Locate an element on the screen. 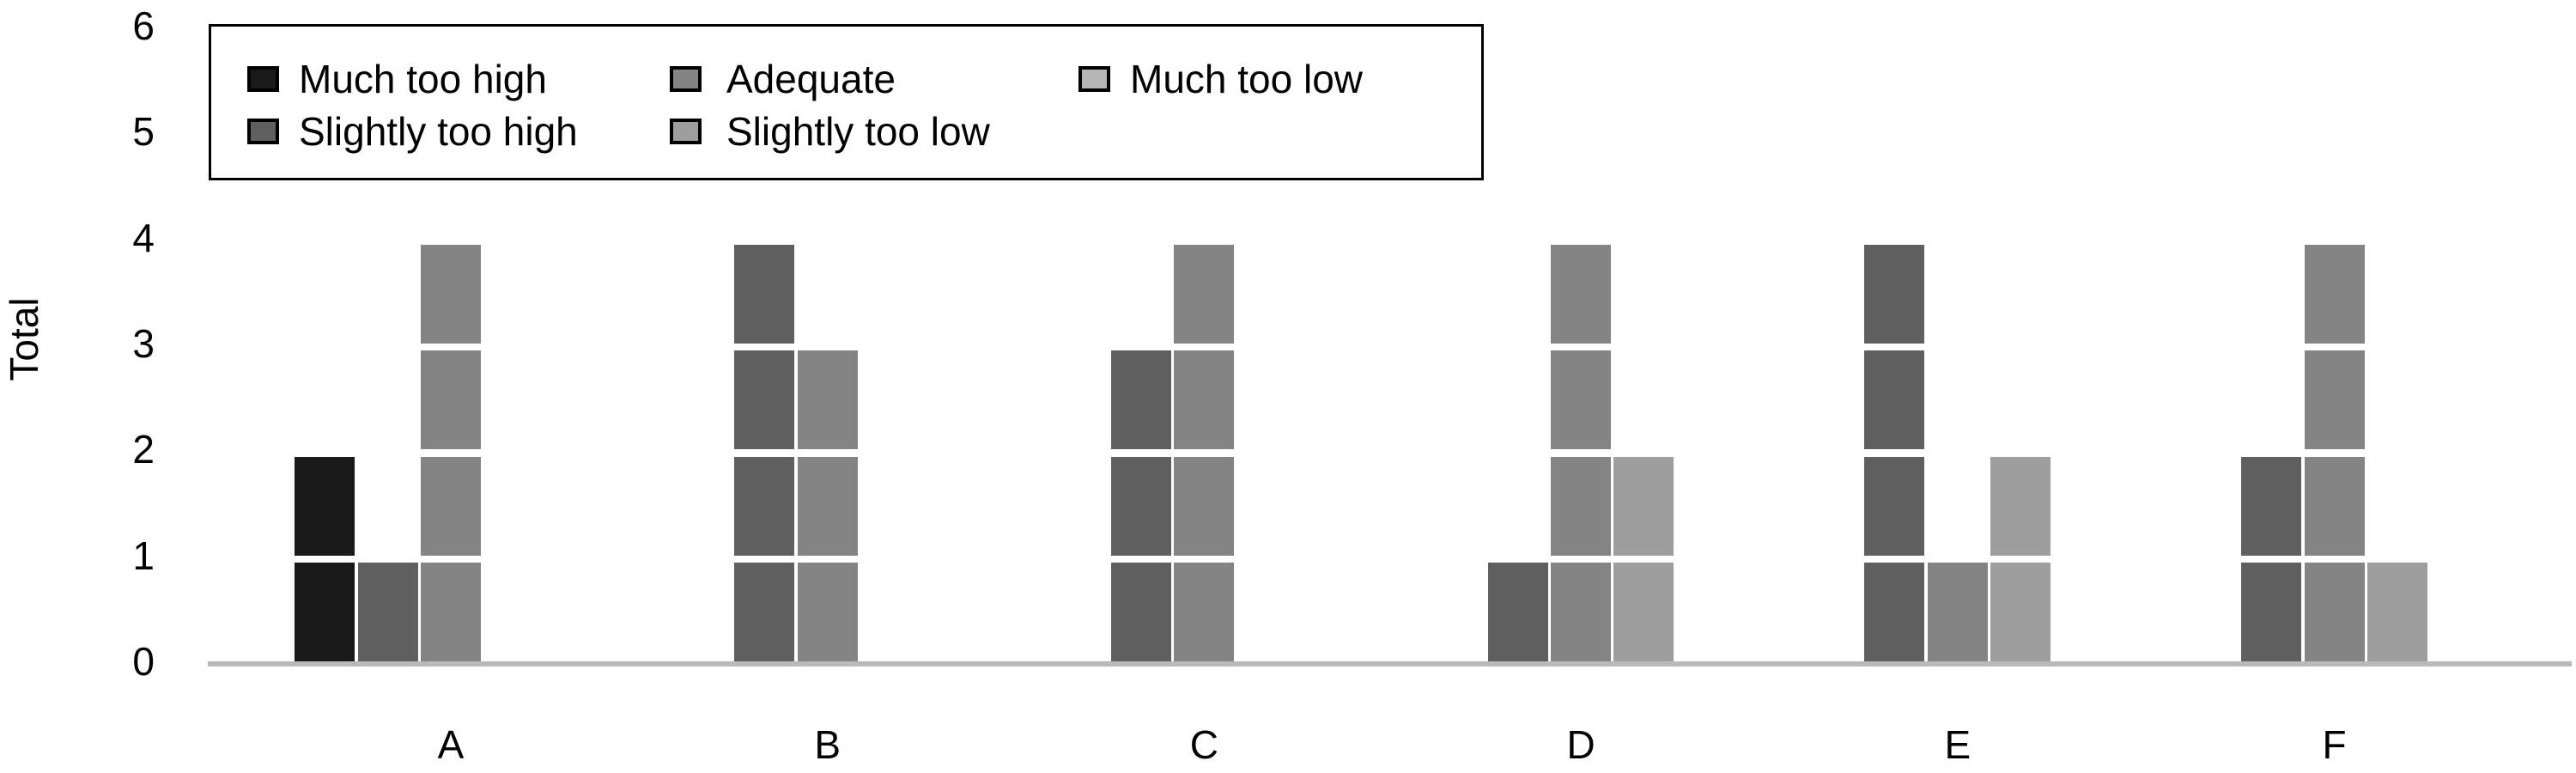  legend-label: Slightly too low is located at coordinates (858, 131).